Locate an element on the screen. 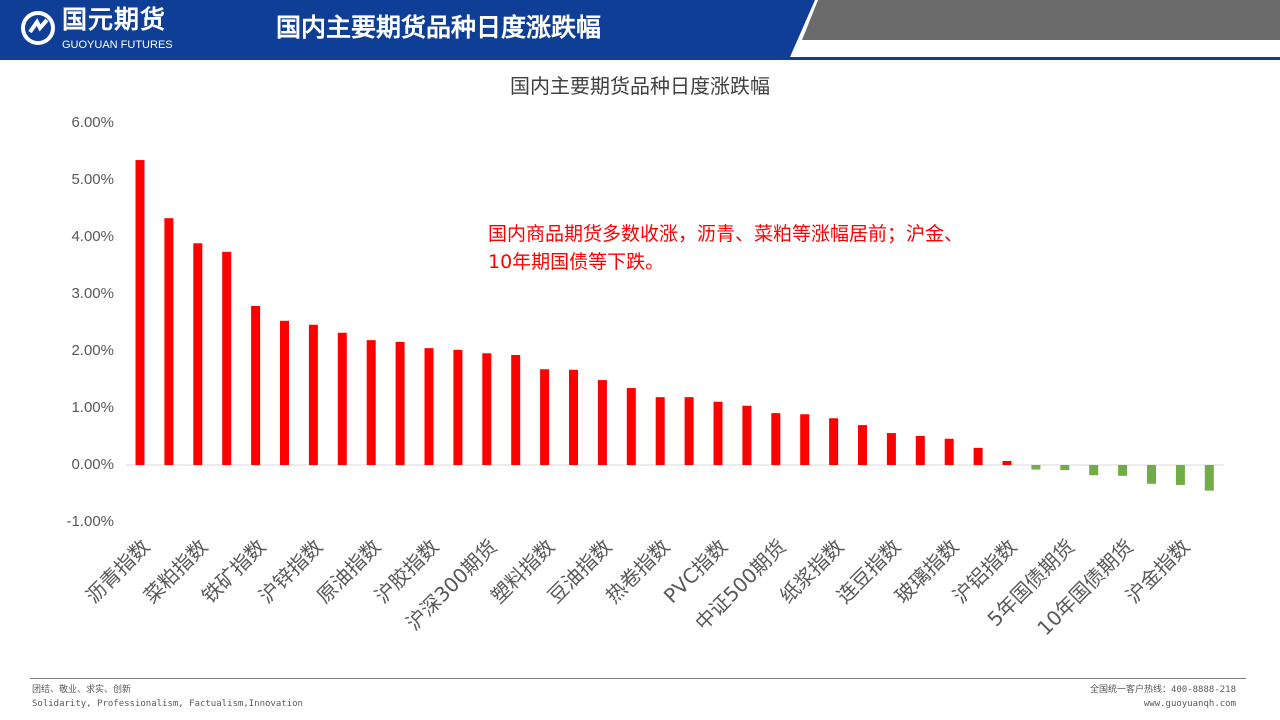  footer-motto-cn: 团结、敬业、求实、创新 is located at coordinates (82, 690).